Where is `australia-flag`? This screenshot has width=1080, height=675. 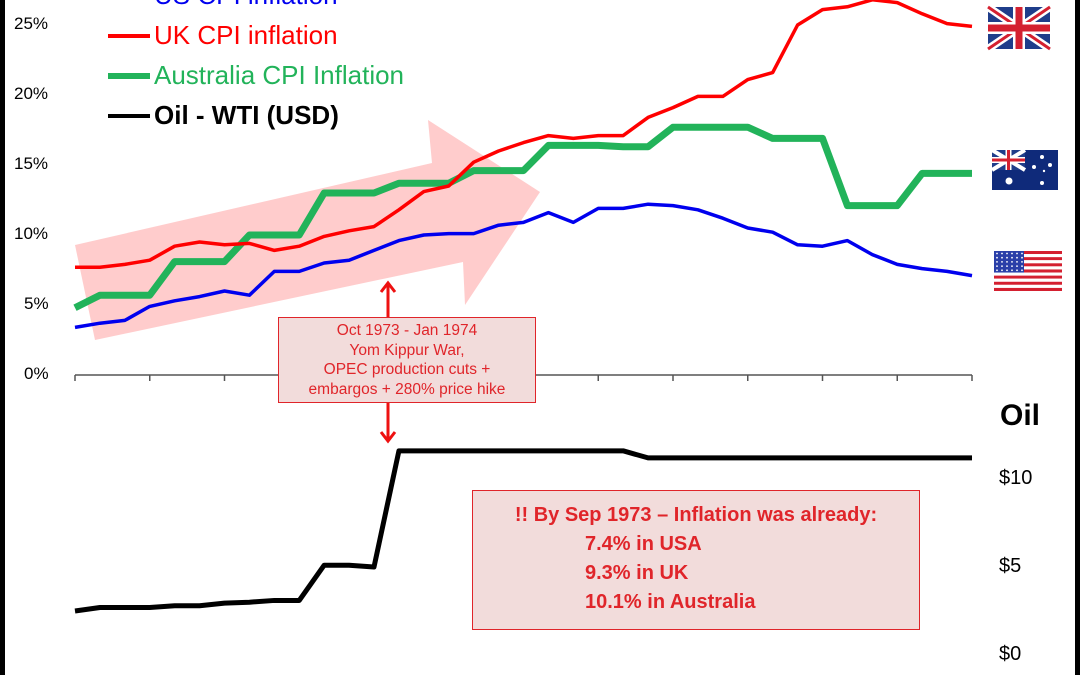 australia-flag is located at coordinates (1024, 169).